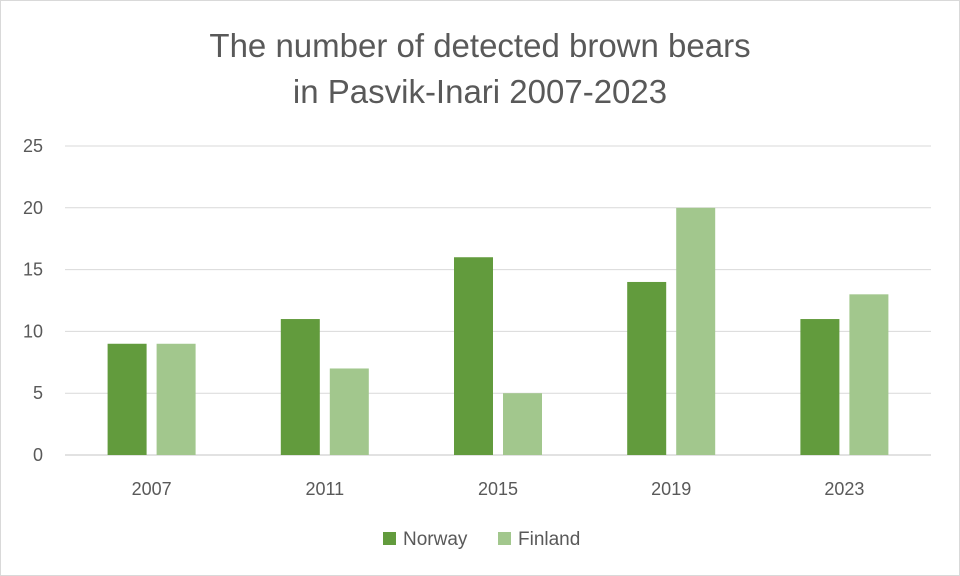  Describe the element at coordinates (33, 208) in the screenshot. I see `y-tick-label: 20` at that location.